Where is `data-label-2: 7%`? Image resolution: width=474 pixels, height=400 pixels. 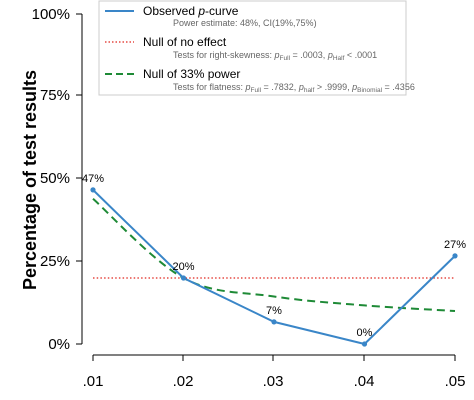 data-label-2: 7% is located at coordinates (274, 311).